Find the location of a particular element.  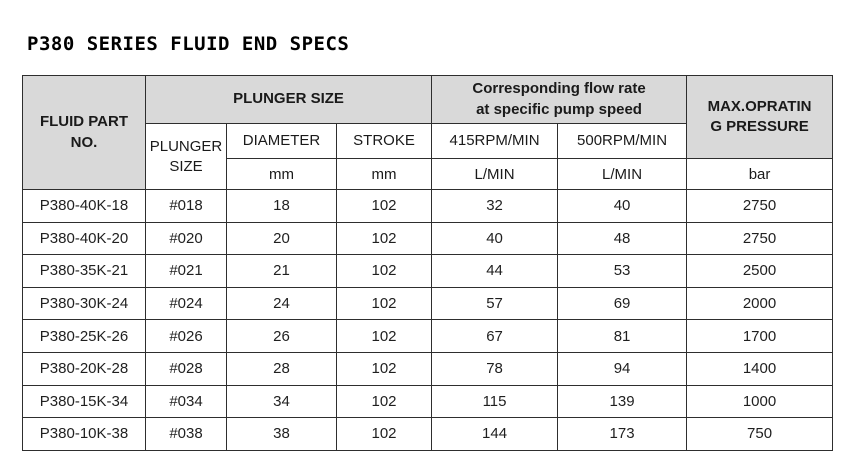

table-row: P380-40K-18 #018 18 102 32 40 2750 is located at coordinates (428, 206).